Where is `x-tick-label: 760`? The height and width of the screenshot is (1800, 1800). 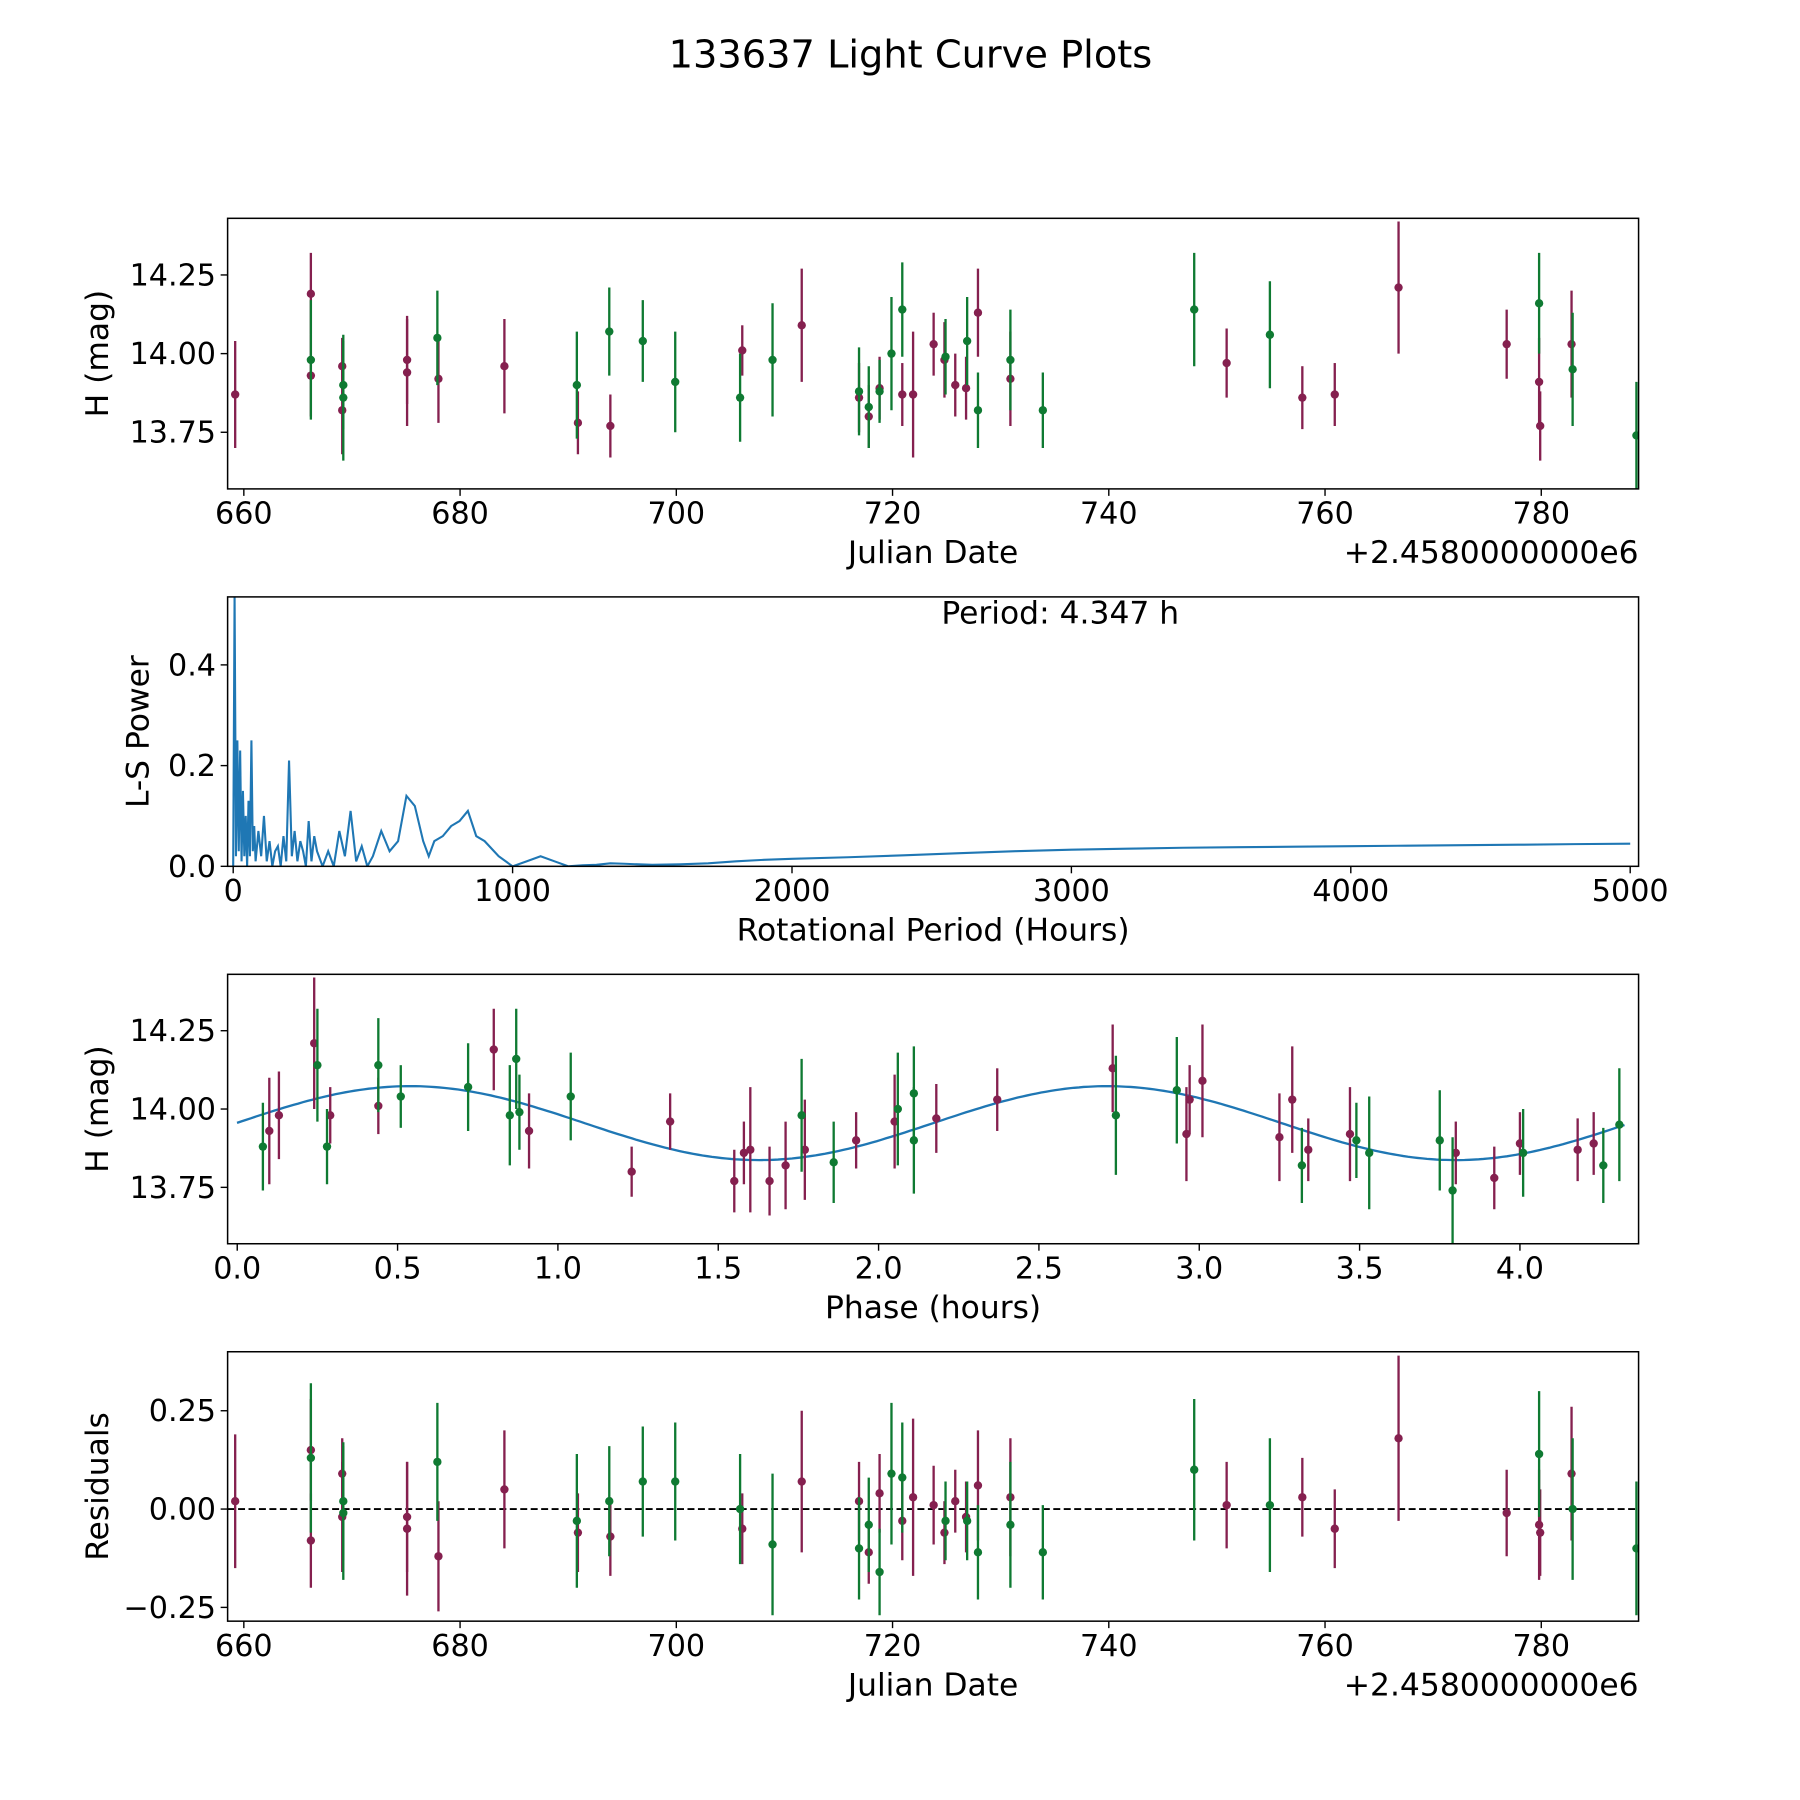 x-tick-label: 760 is located at coordinates (1325, 1646).